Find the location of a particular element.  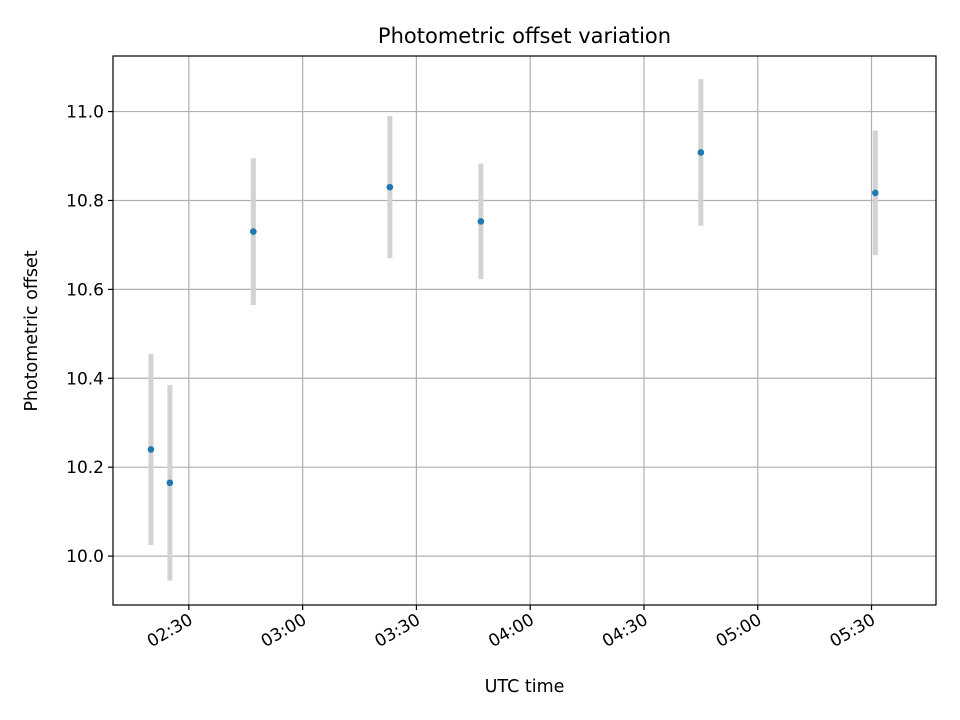

y-axis-ticks: 10.0 10.2 10.4 10.6 10.8 11.0 is located at coordinates (89, 335).